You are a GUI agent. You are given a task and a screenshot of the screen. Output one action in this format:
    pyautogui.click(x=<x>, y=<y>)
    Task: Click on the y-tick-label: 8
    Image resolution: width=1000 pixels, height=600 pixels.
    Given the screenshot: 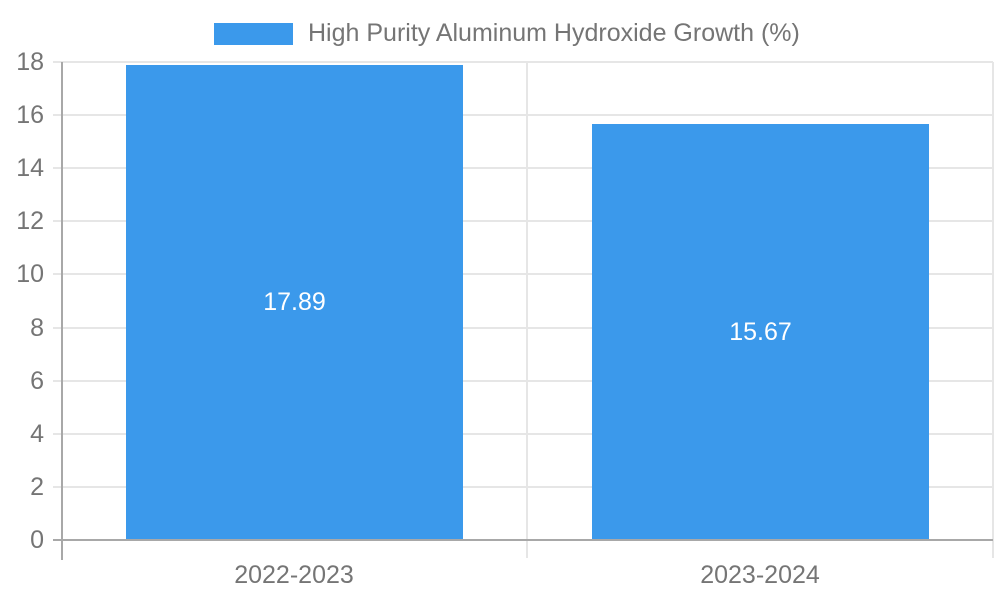 What is the action you would take?
    pyautogui.click(x=37, y=327)
    